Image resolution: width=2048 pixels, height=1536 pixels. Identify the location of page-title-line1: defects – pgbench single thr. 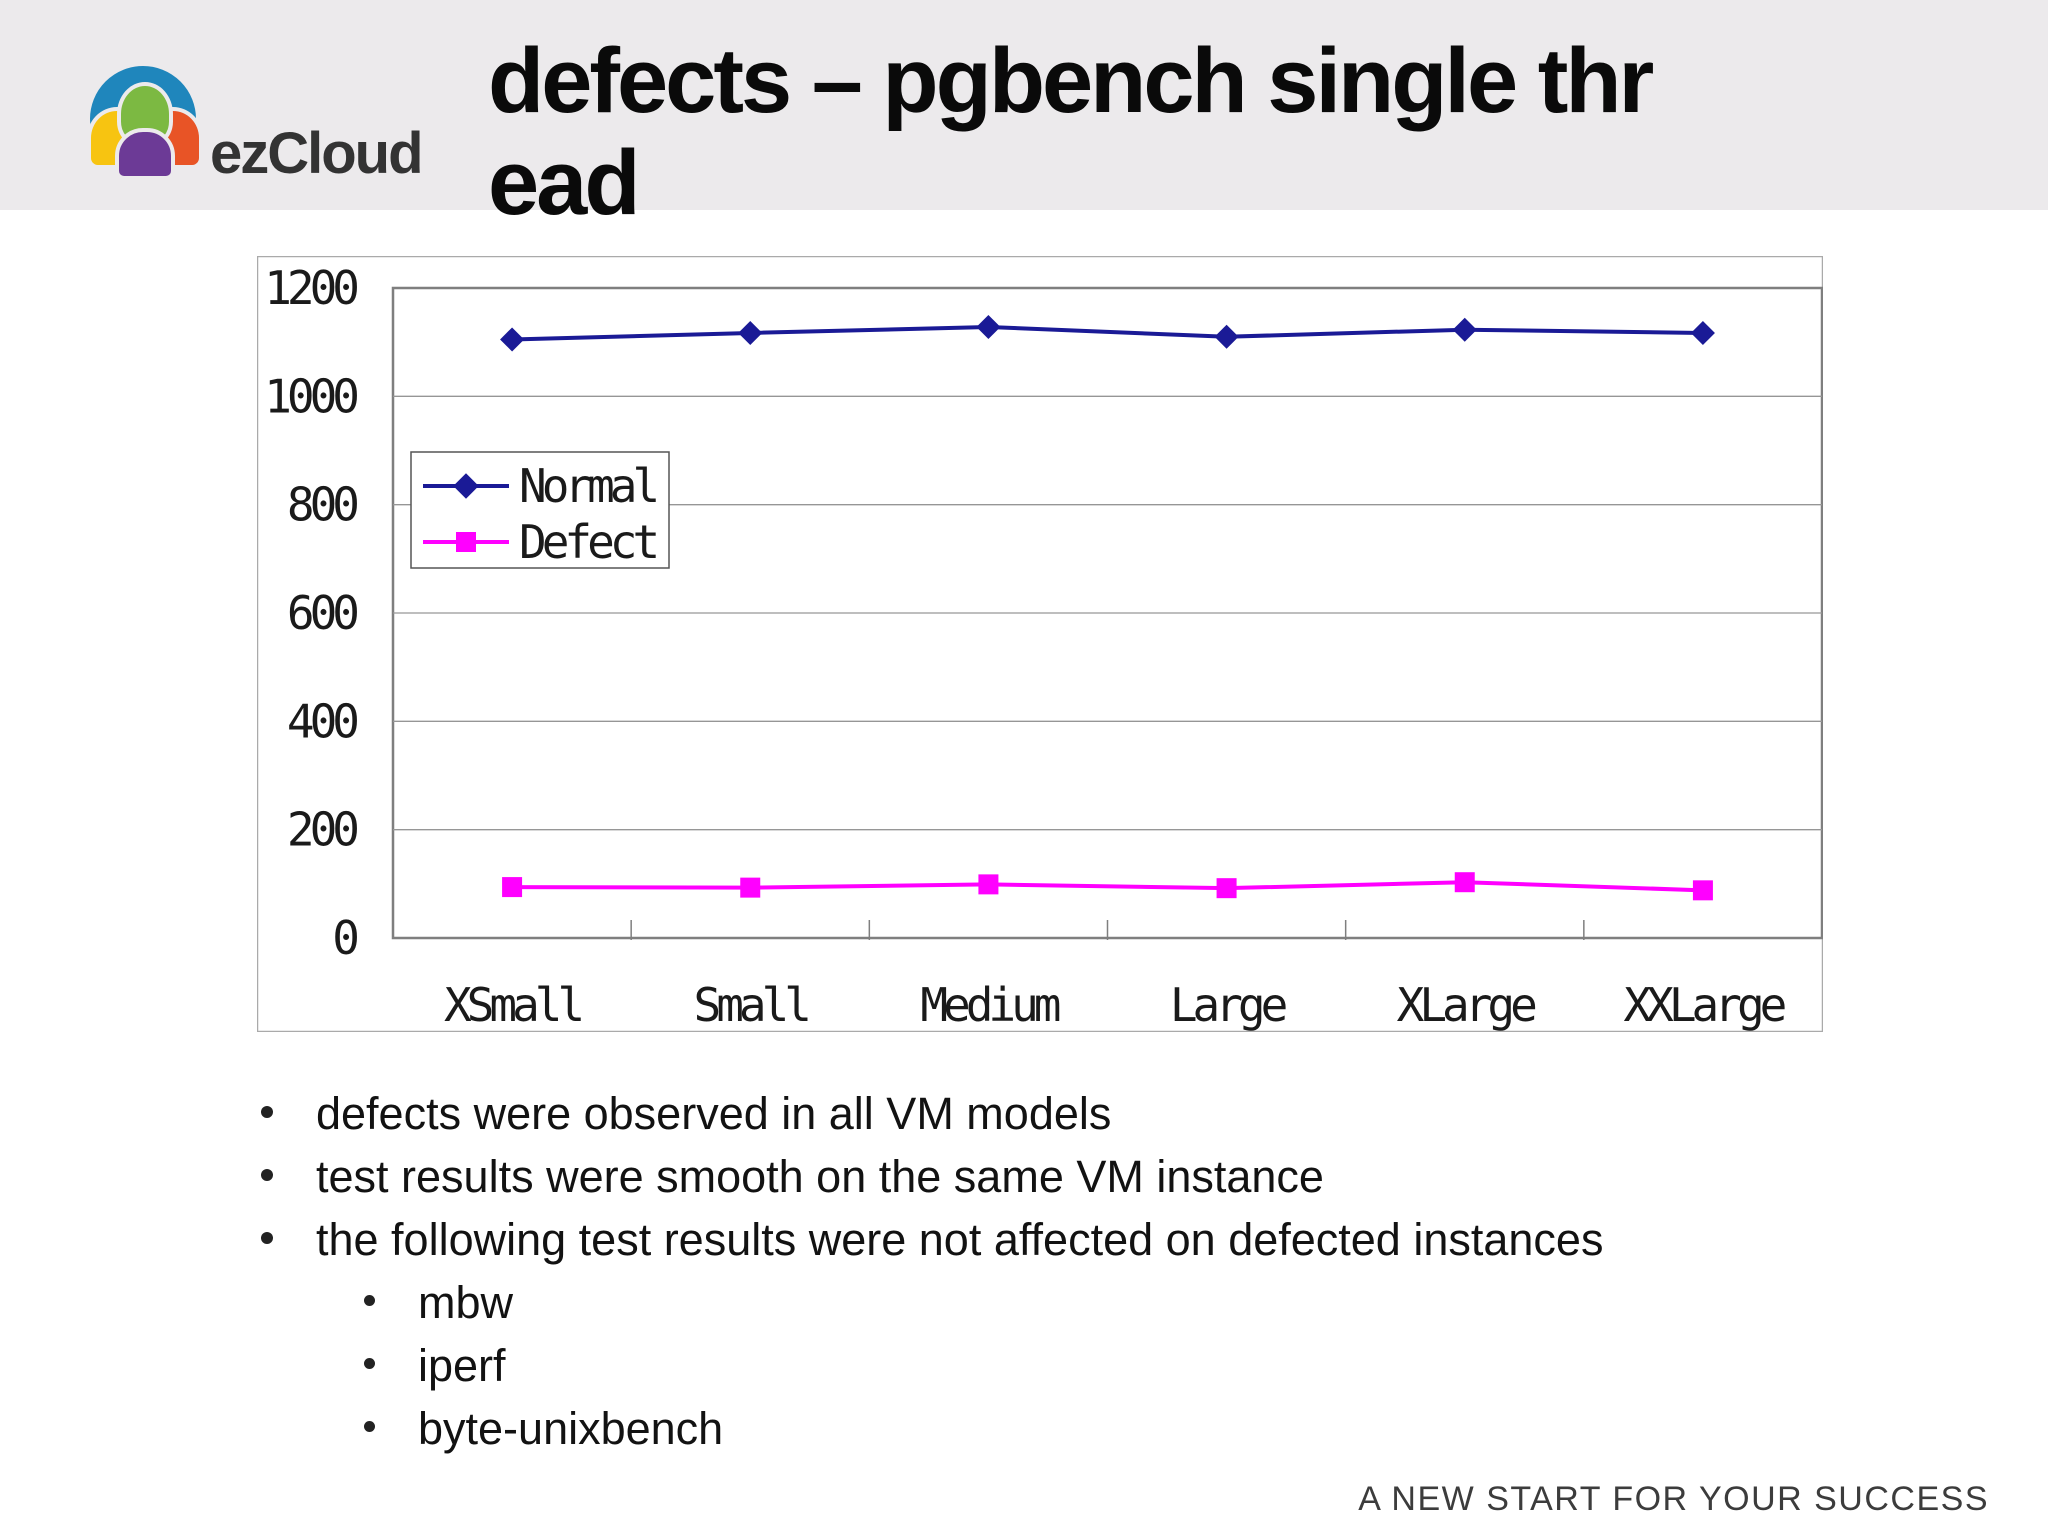
(1071, 81).